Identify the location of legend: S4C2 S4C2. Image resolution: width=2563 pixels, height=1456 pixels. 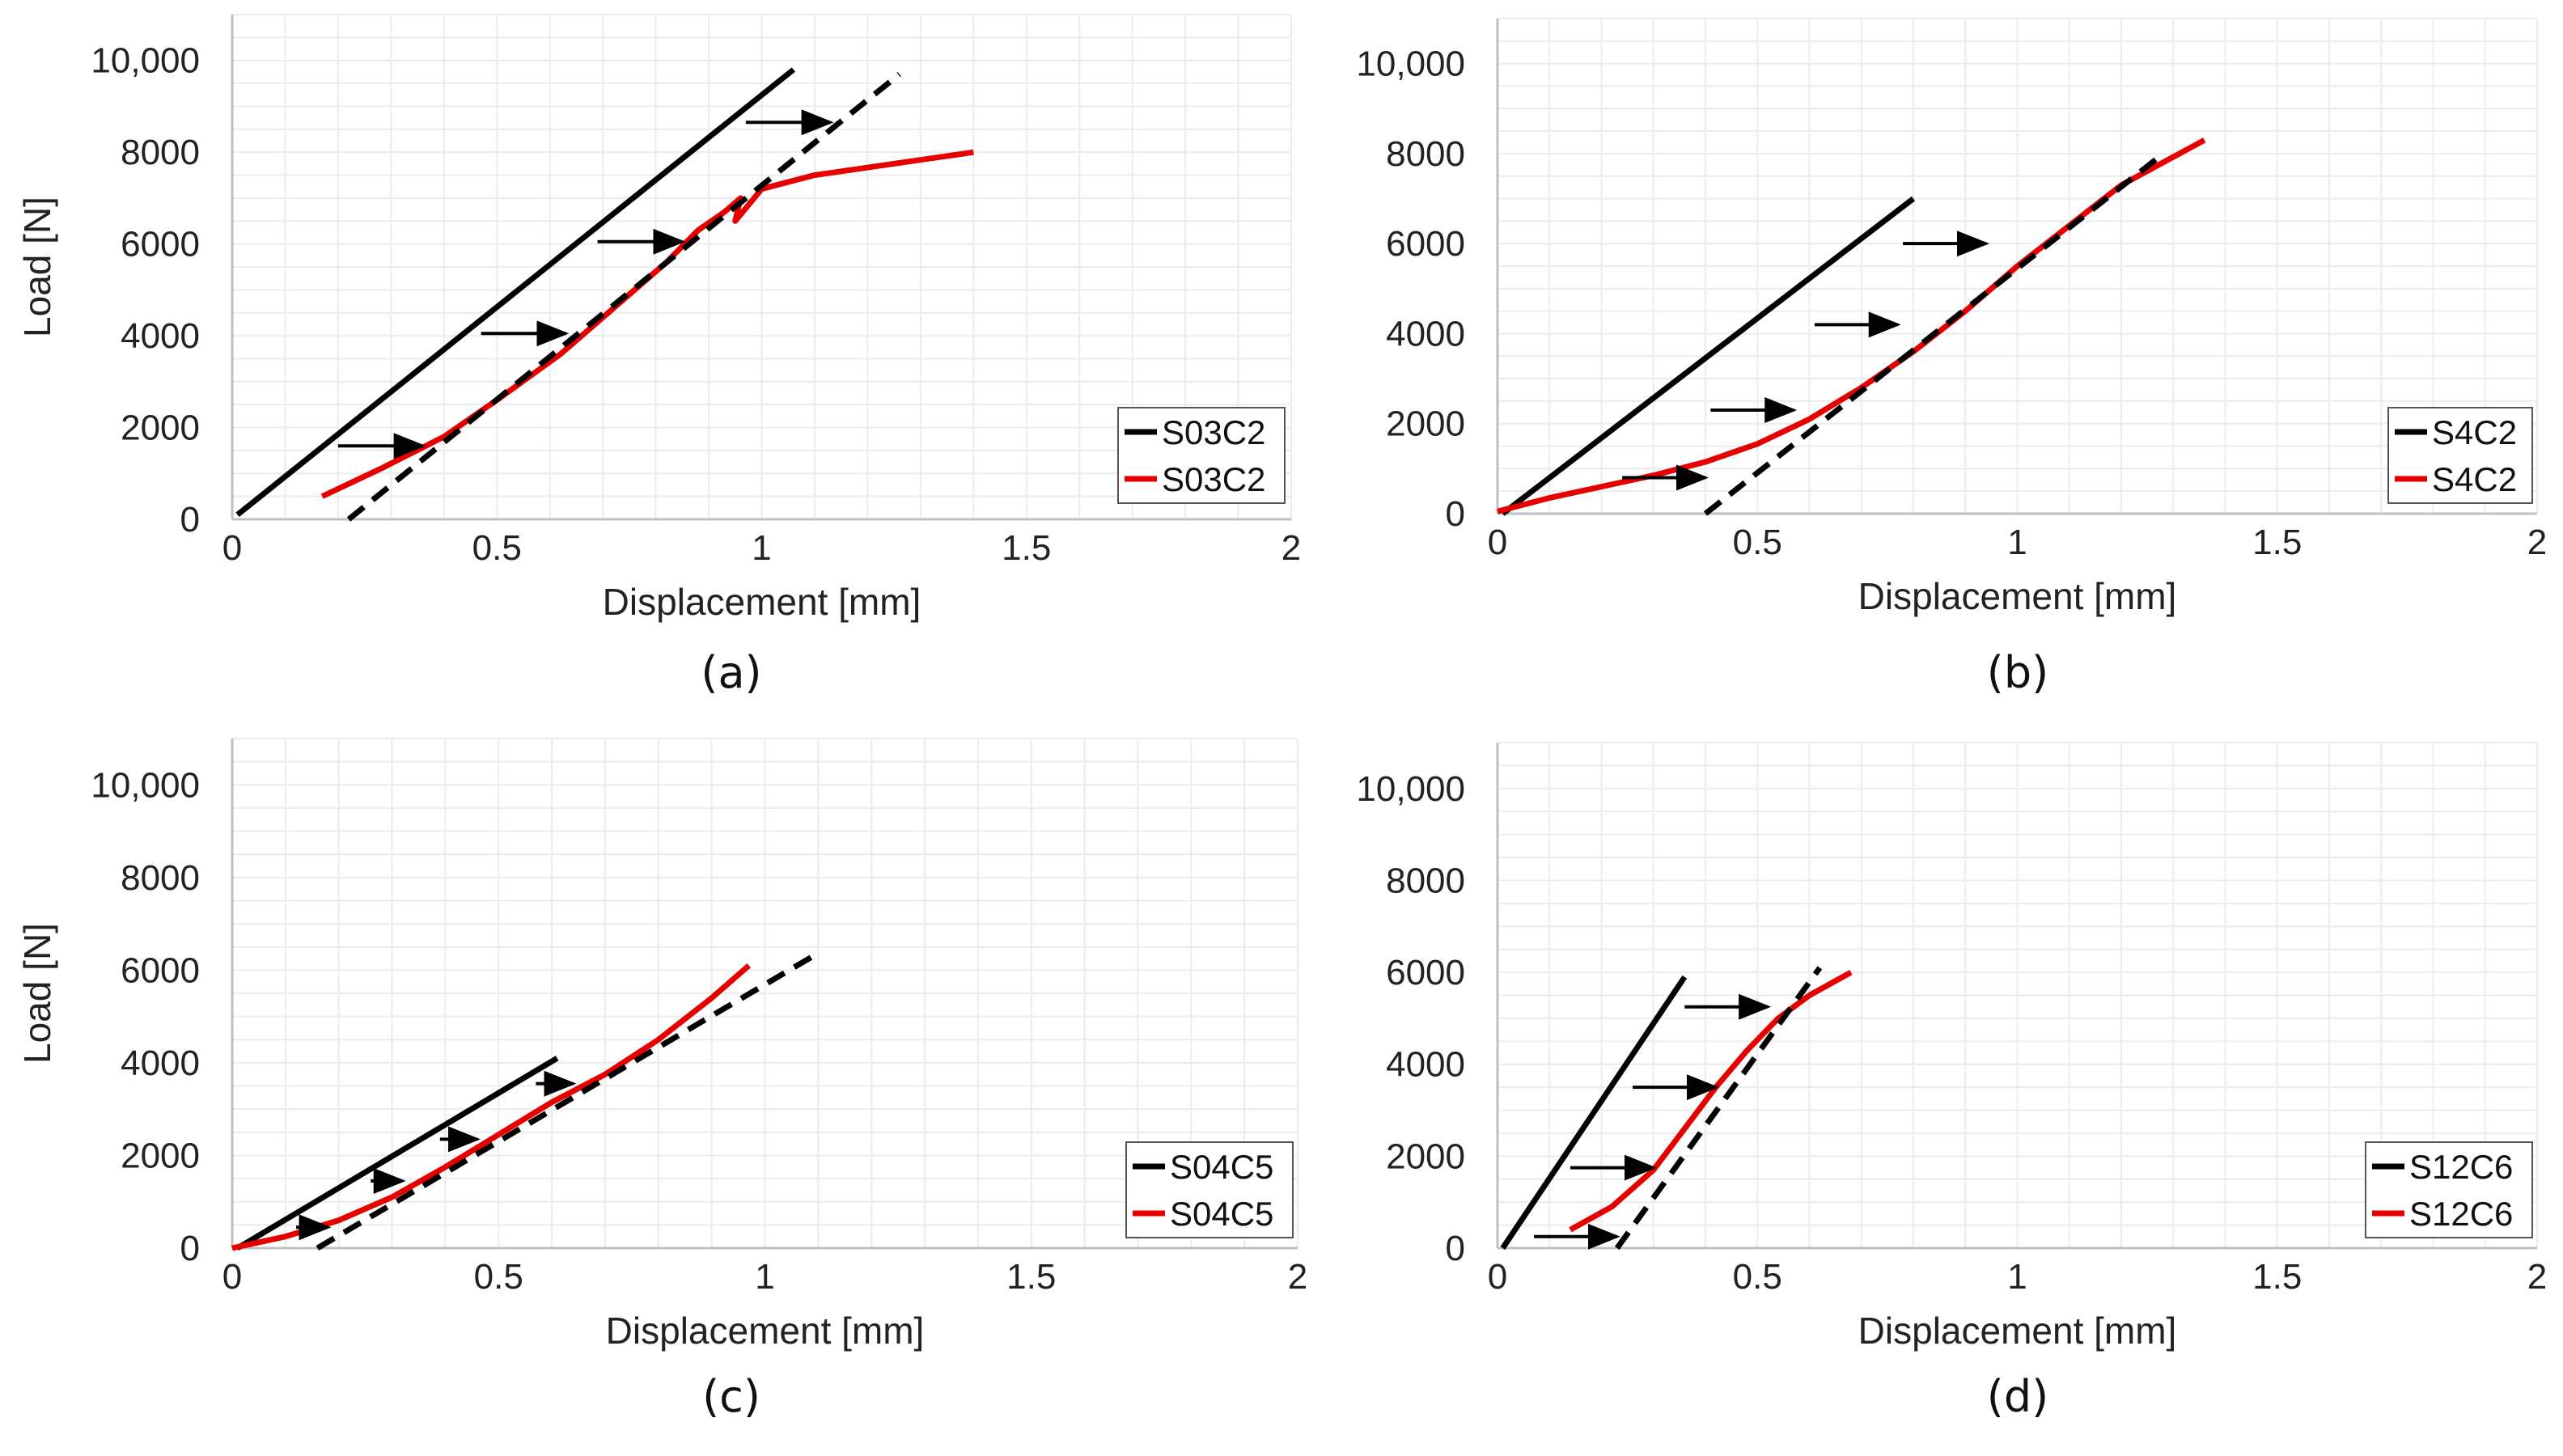
(2460, 455).